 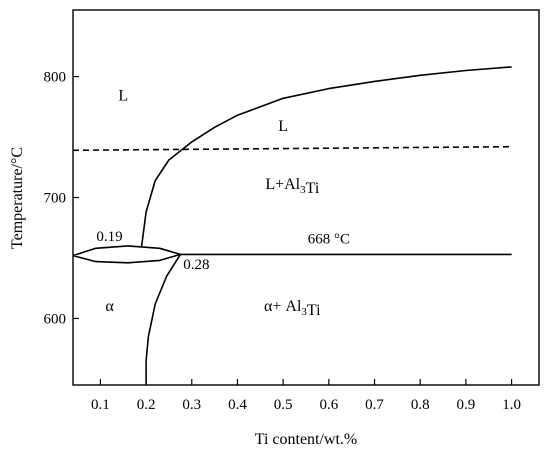 What do you see at coordinates (306, 396) in the screenshot?
I see `x-axis-ticks: 0.1 0.2 0.3 0.4 0.5 0.6 0.7 0.8 0.9 1.0` at bounding box center [306, 396].